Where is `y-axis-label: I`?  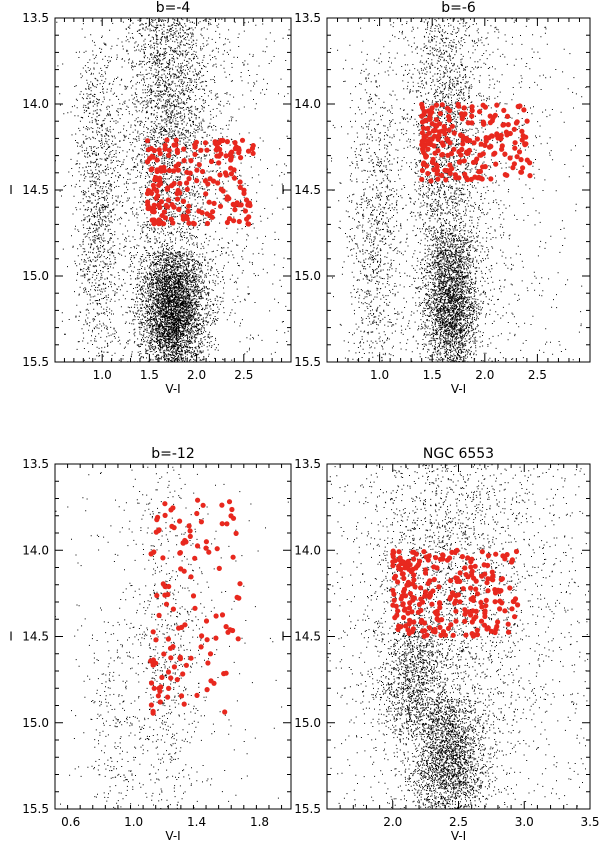
y-axis-label: I is located at coordinates (283, 190).